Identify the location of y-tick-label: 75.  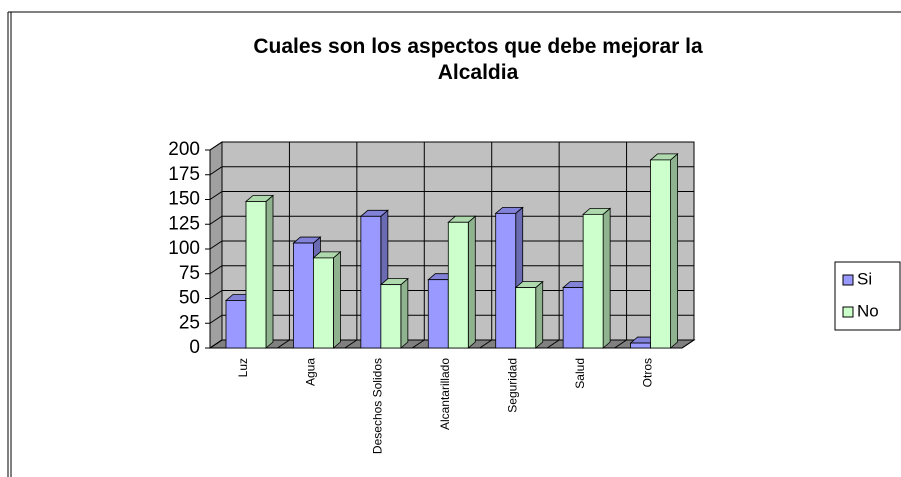
(189, 273).